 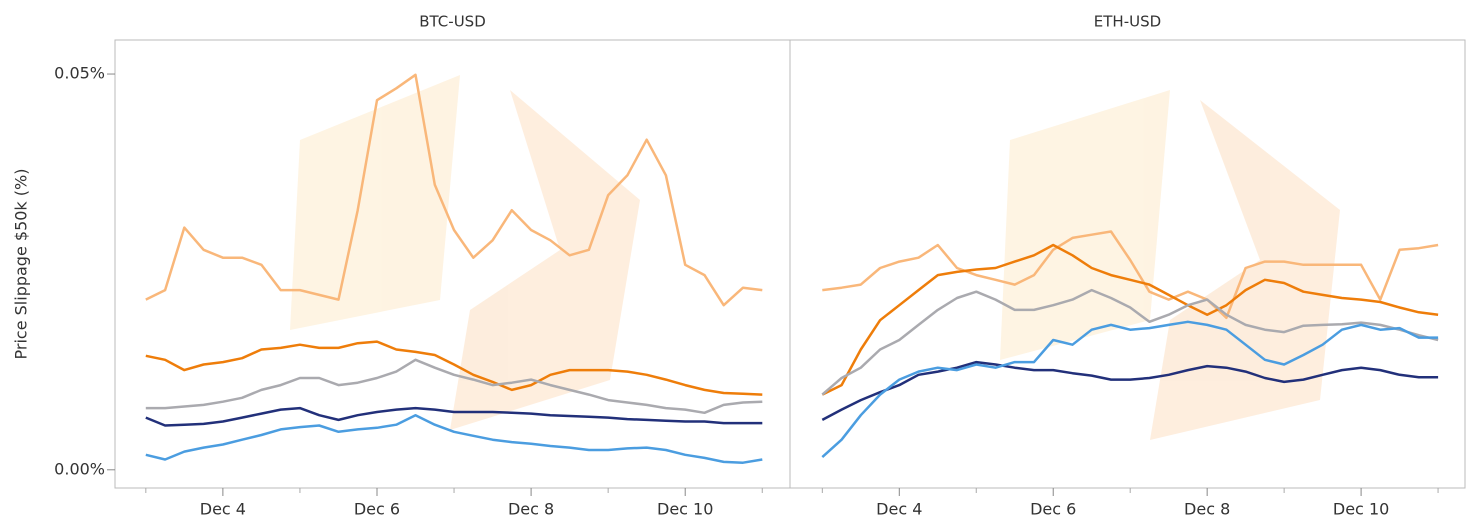 What do you see at coordinates (79, 468) in the screenshot?
I see `y-tick-label: 0.00%` at bounding box center [79, 468].